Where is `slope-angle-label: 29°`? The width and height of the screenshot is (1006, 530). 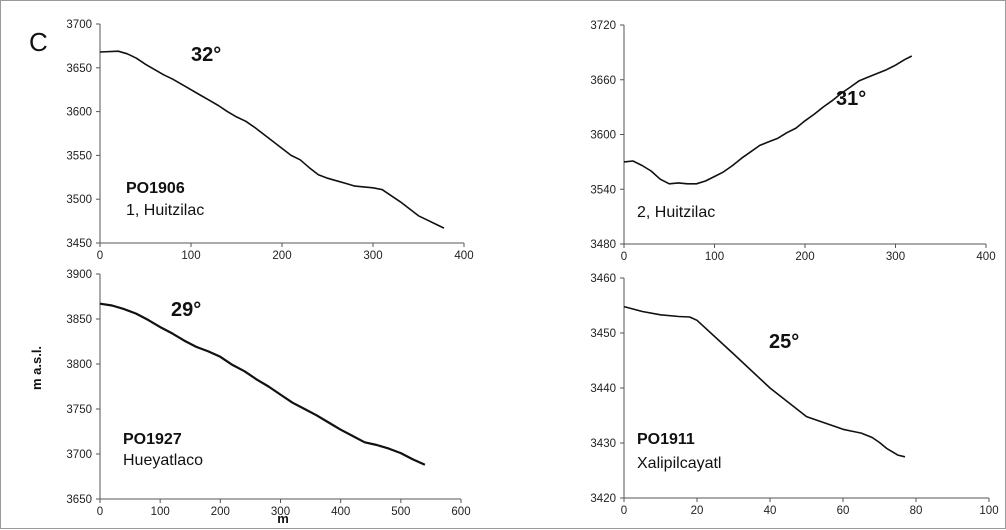
slope-angle-label: 29° is located at coordinates (186, 310).